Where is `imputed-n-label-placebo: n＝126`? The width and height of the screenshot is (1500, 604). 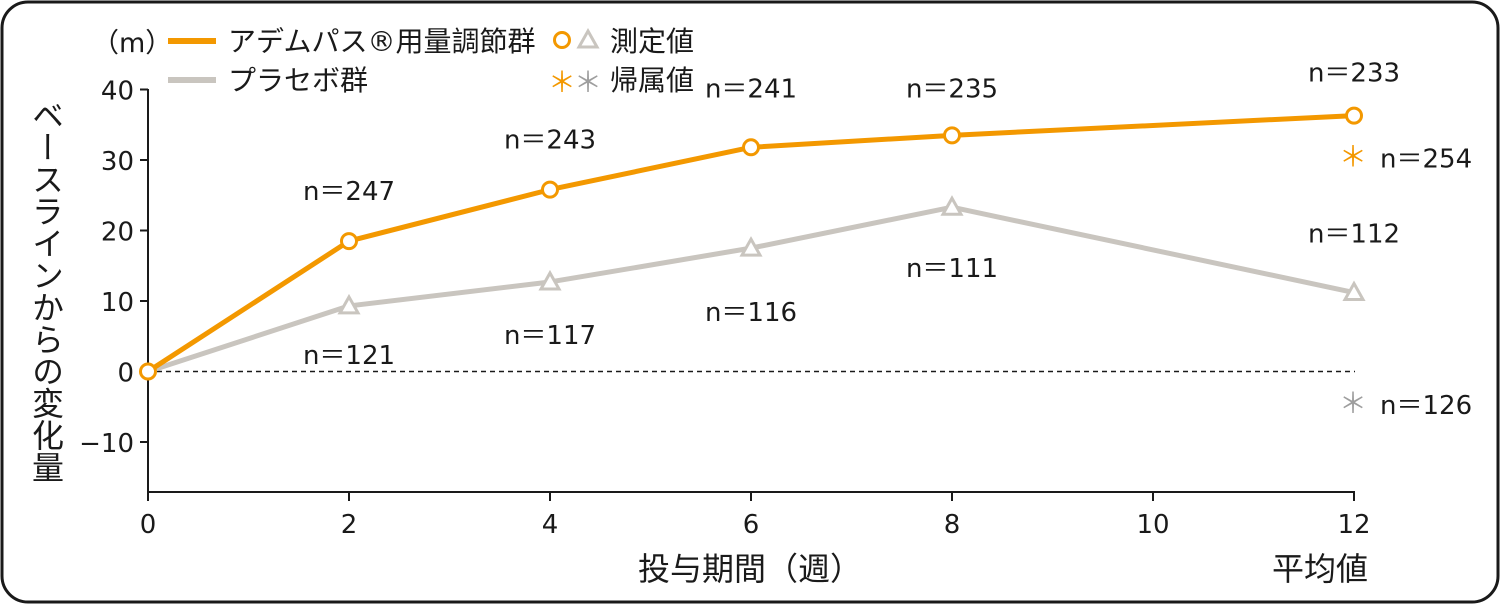 imputed-n-label-placebo: n＝126 is located at coordinates (1426, 406).